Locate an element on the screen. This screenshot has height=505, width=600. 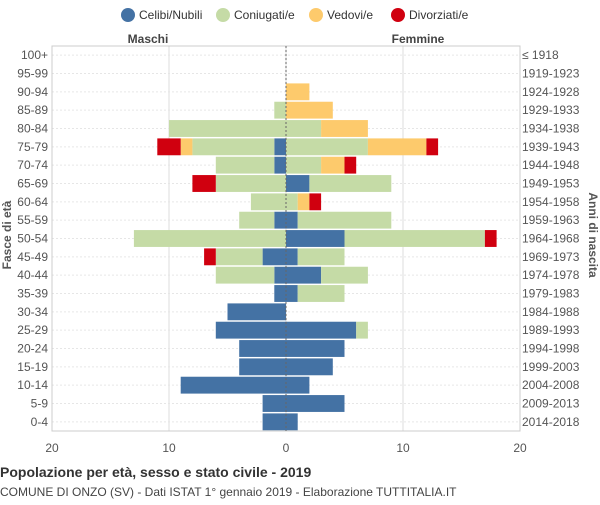
birth-year-label: 1944-1948 is located at coordinates (551, 165).